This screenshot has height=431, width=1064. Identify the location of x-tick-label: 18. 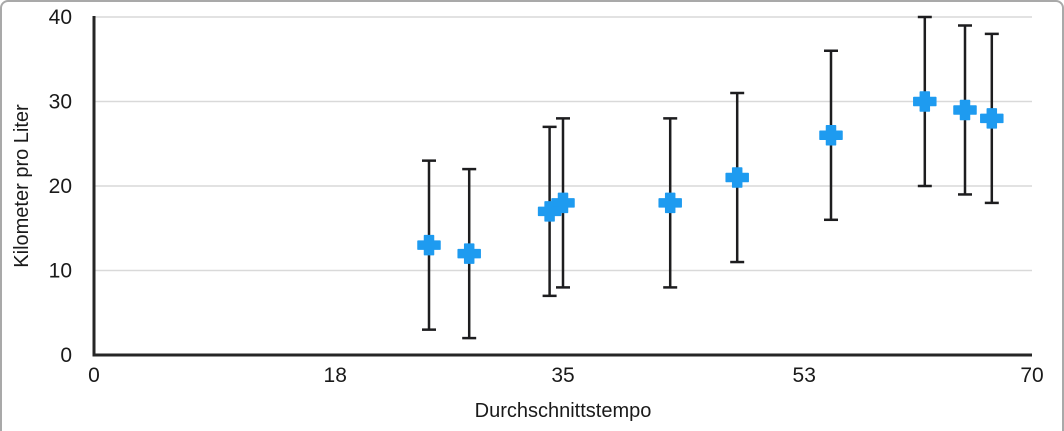
(335, 375).